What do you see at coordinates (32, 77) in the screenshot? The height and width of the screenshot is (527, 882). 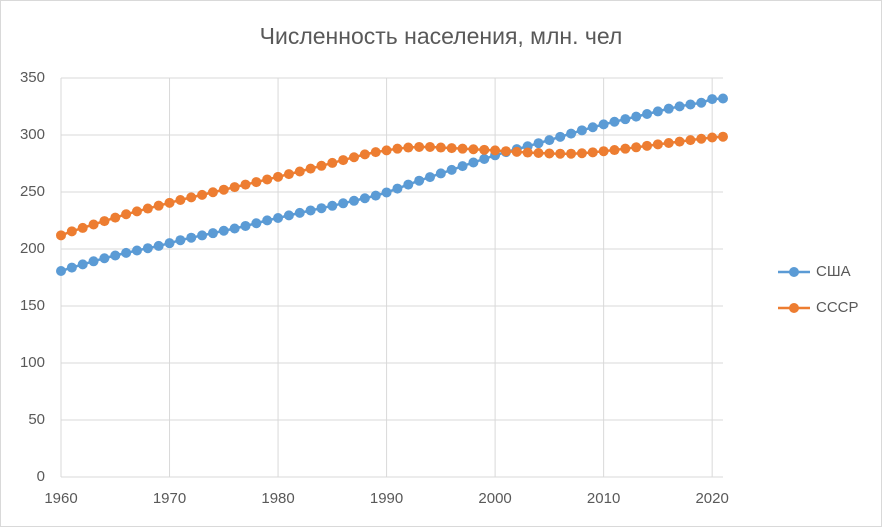 I see `y-tick-label: 350` at bounding box center [32, 77].